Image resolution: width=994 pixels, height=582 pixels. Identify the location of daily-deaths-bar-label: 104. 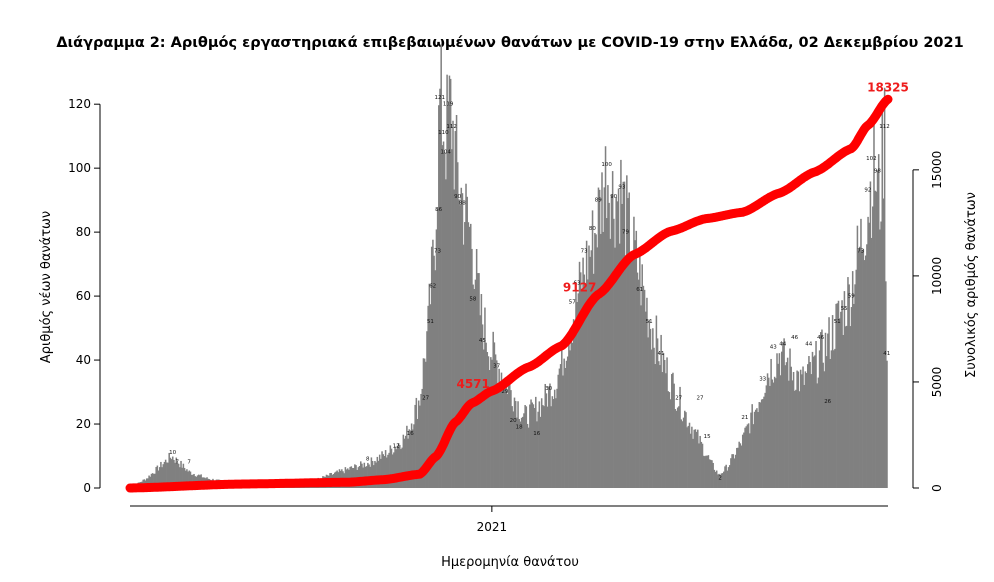
(445, 152).